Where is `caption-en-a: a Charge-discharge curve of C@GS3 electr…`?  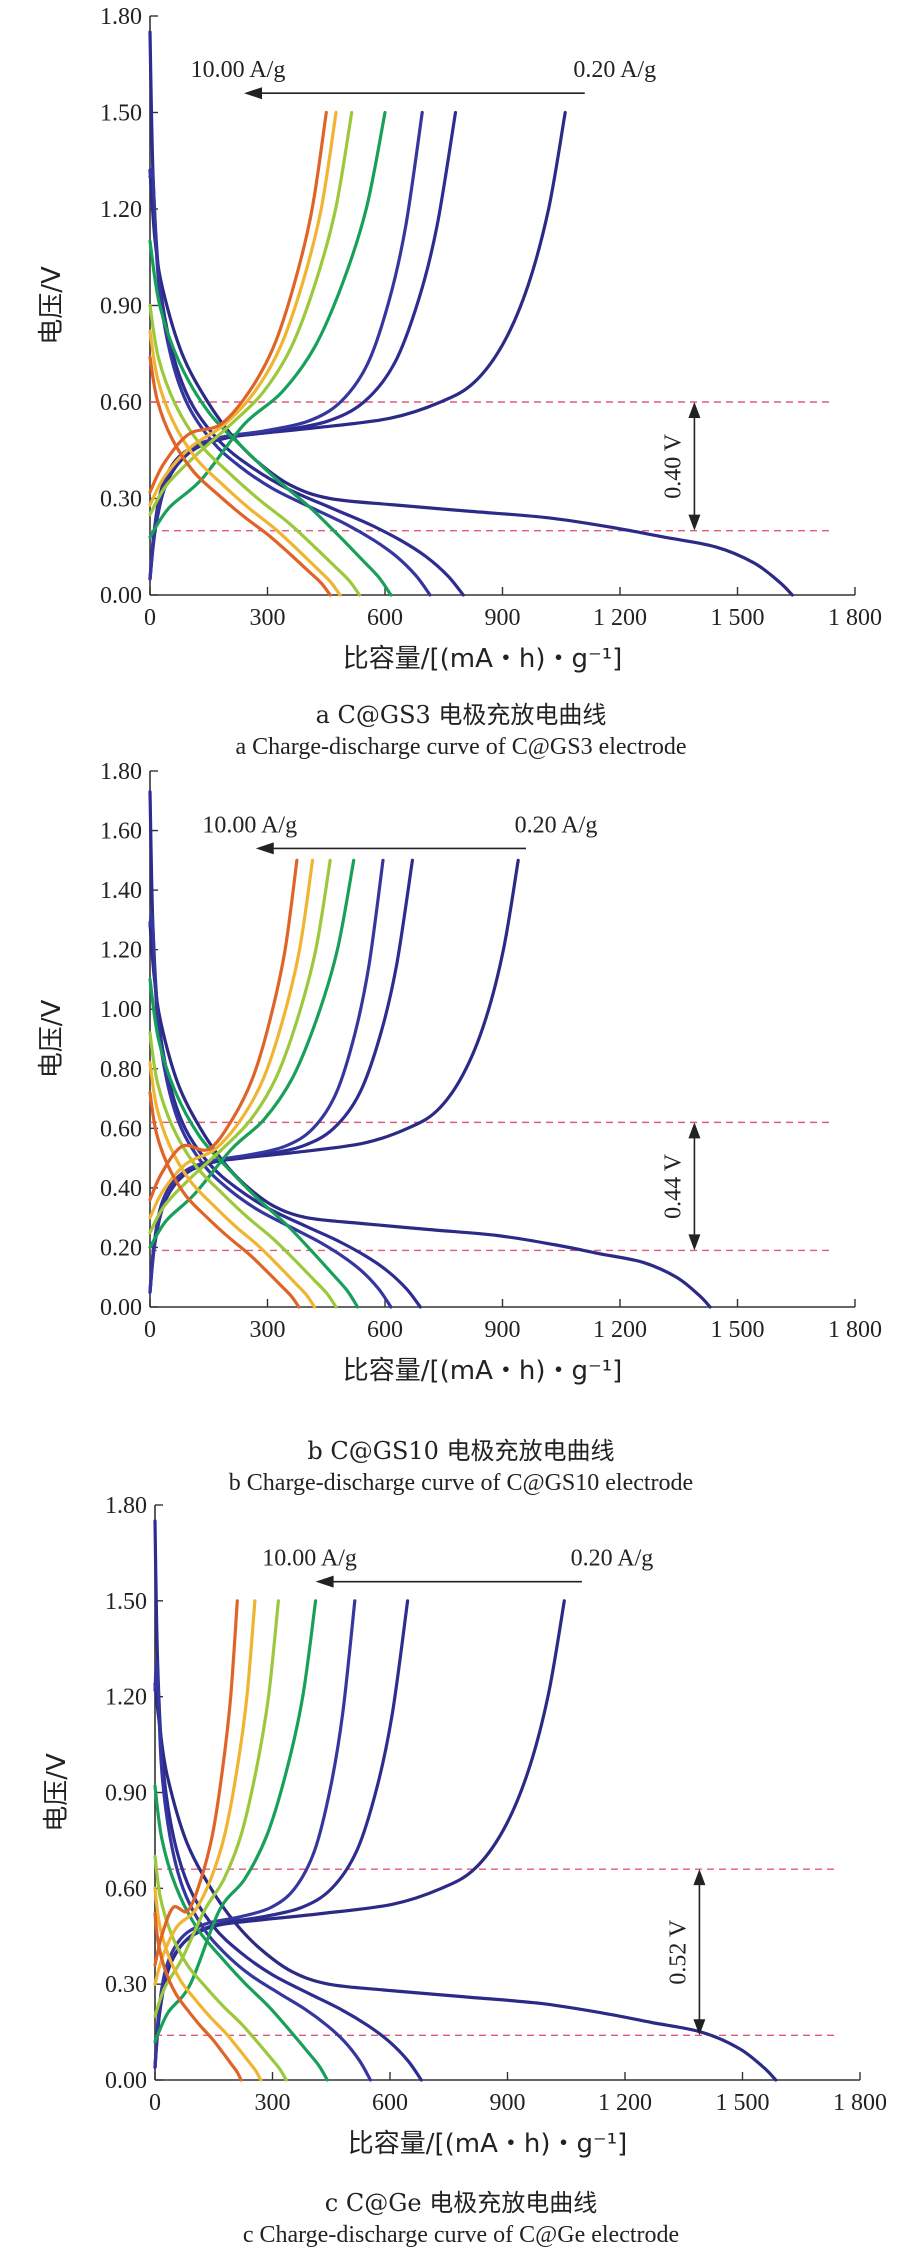
caption-en-a: a Charge-discharge curve of C@GS3 electr… is located at coordinates (461, 747).